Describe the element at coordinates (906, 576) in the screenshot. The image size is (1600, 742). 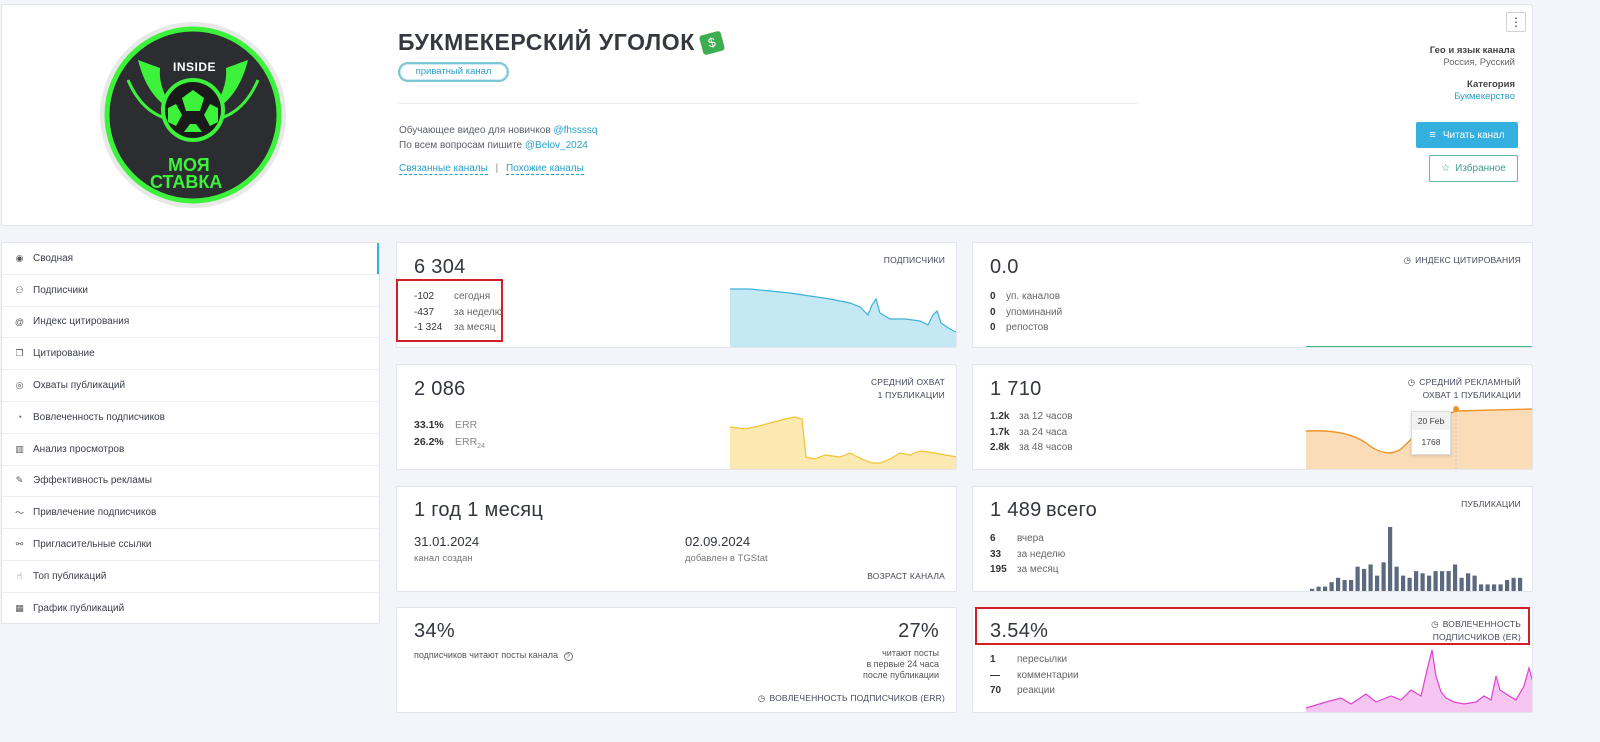
I see `age-caption: ВОЗРАСТ КАНАЛА` at that location.